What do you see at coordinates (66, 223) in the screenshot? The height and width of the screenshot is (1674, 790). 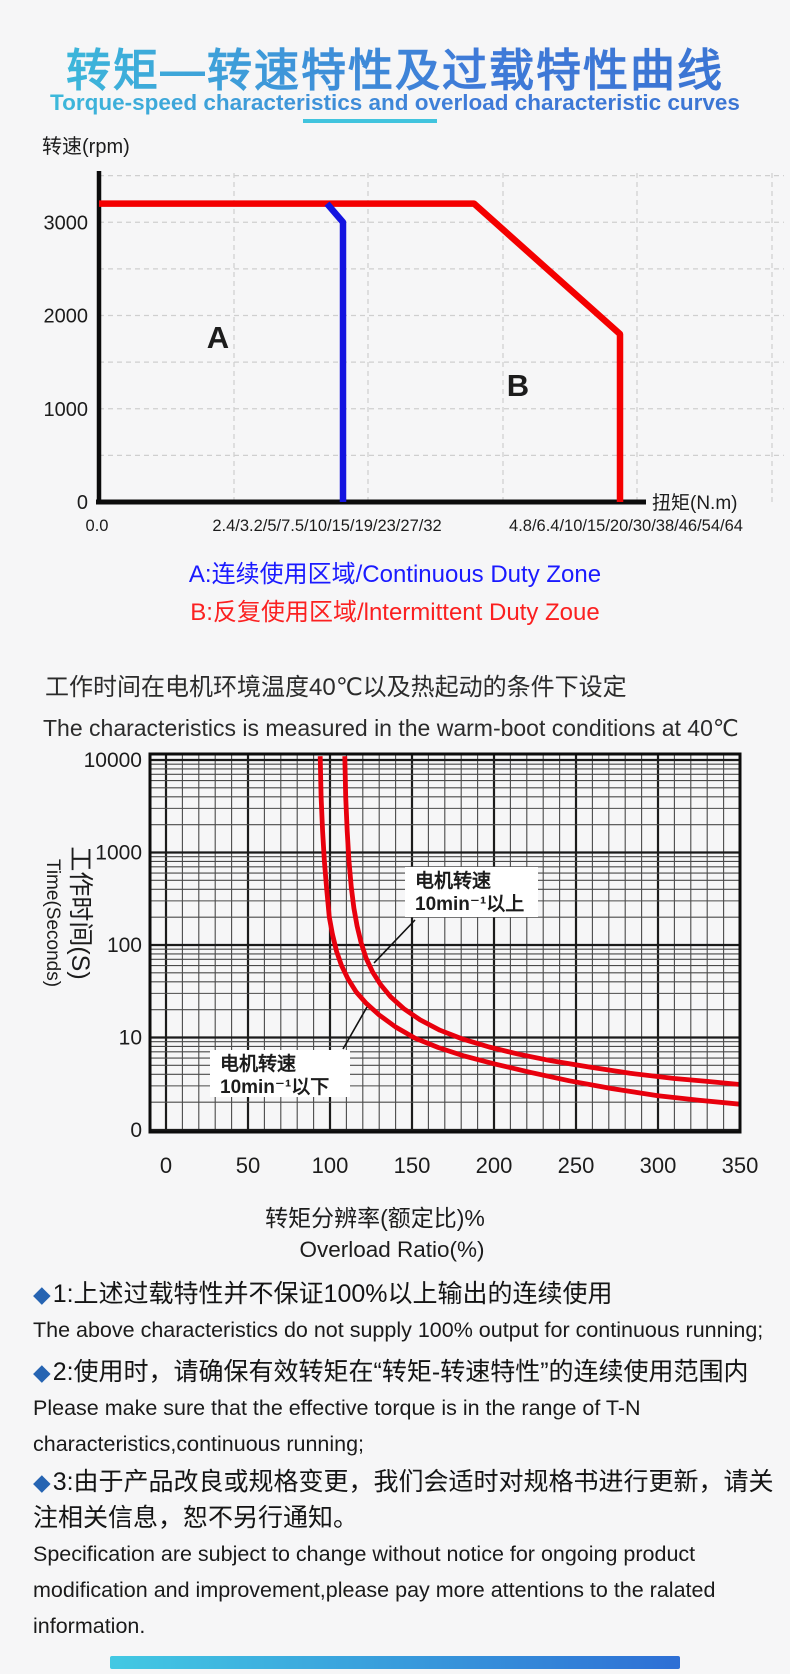 I see `y-tick-label: 3000` at bounding box center [66, 223].